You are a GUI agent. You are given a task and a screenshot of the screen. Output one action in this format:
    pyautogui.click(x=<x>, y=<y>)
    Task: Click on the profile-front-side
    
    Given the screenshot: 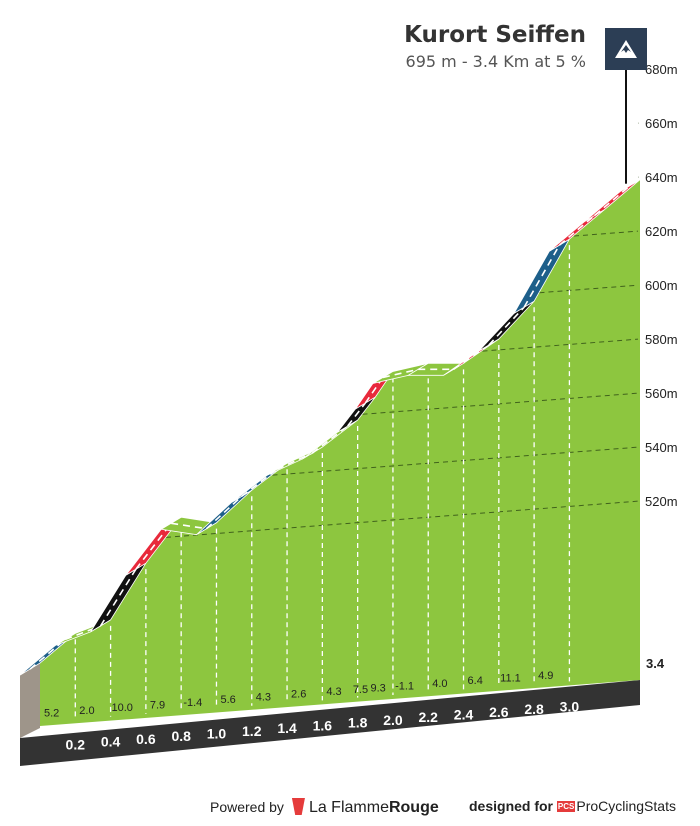 What is the action you would take?
    pyautogui.click(x=30, y=700)
    